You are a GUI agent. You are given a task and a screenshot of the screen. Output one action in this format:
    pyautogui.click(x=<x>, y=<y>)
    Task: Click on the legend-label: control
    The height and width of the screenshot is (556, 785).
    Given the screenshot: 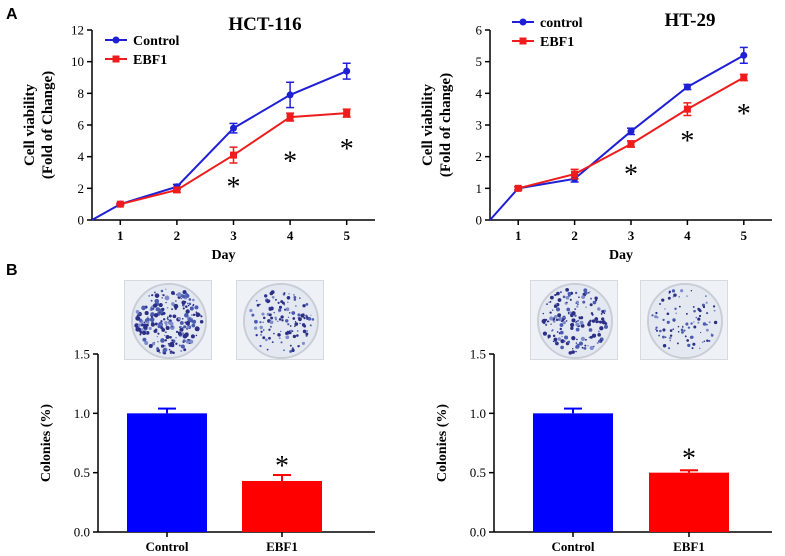 What is the action you would take?
    pyautogui.click(x=561, y=23)
    